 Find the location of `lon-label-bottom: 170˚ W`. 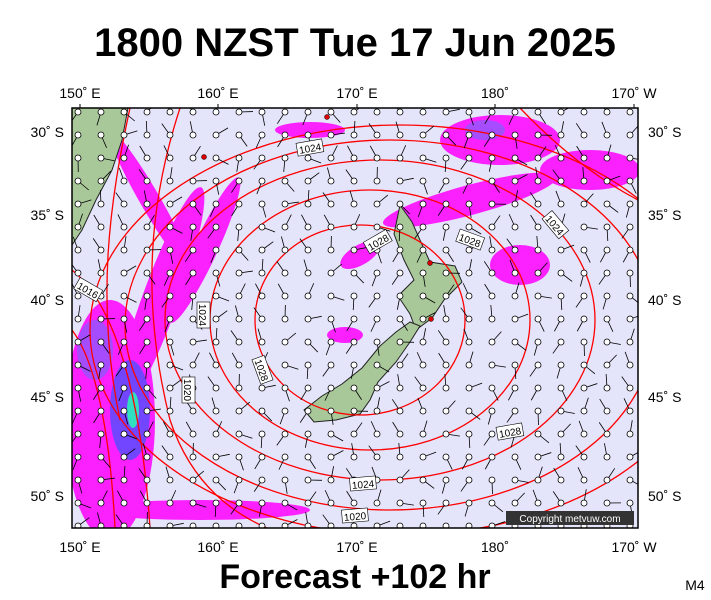

lon-label-bottom: 170˚ W is located at coordinates (634, 547).